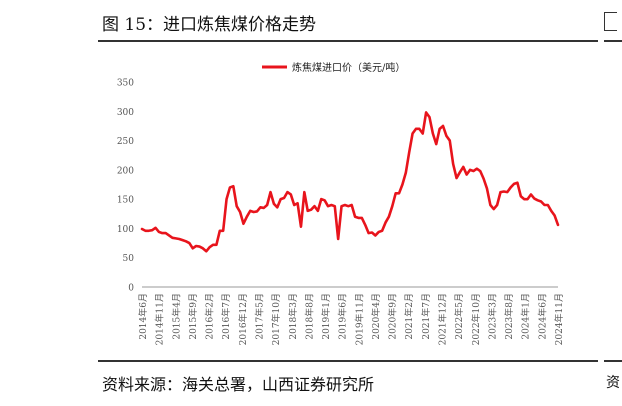  I want to click on x-tick-label: 2021年7月, so click(426, 316).